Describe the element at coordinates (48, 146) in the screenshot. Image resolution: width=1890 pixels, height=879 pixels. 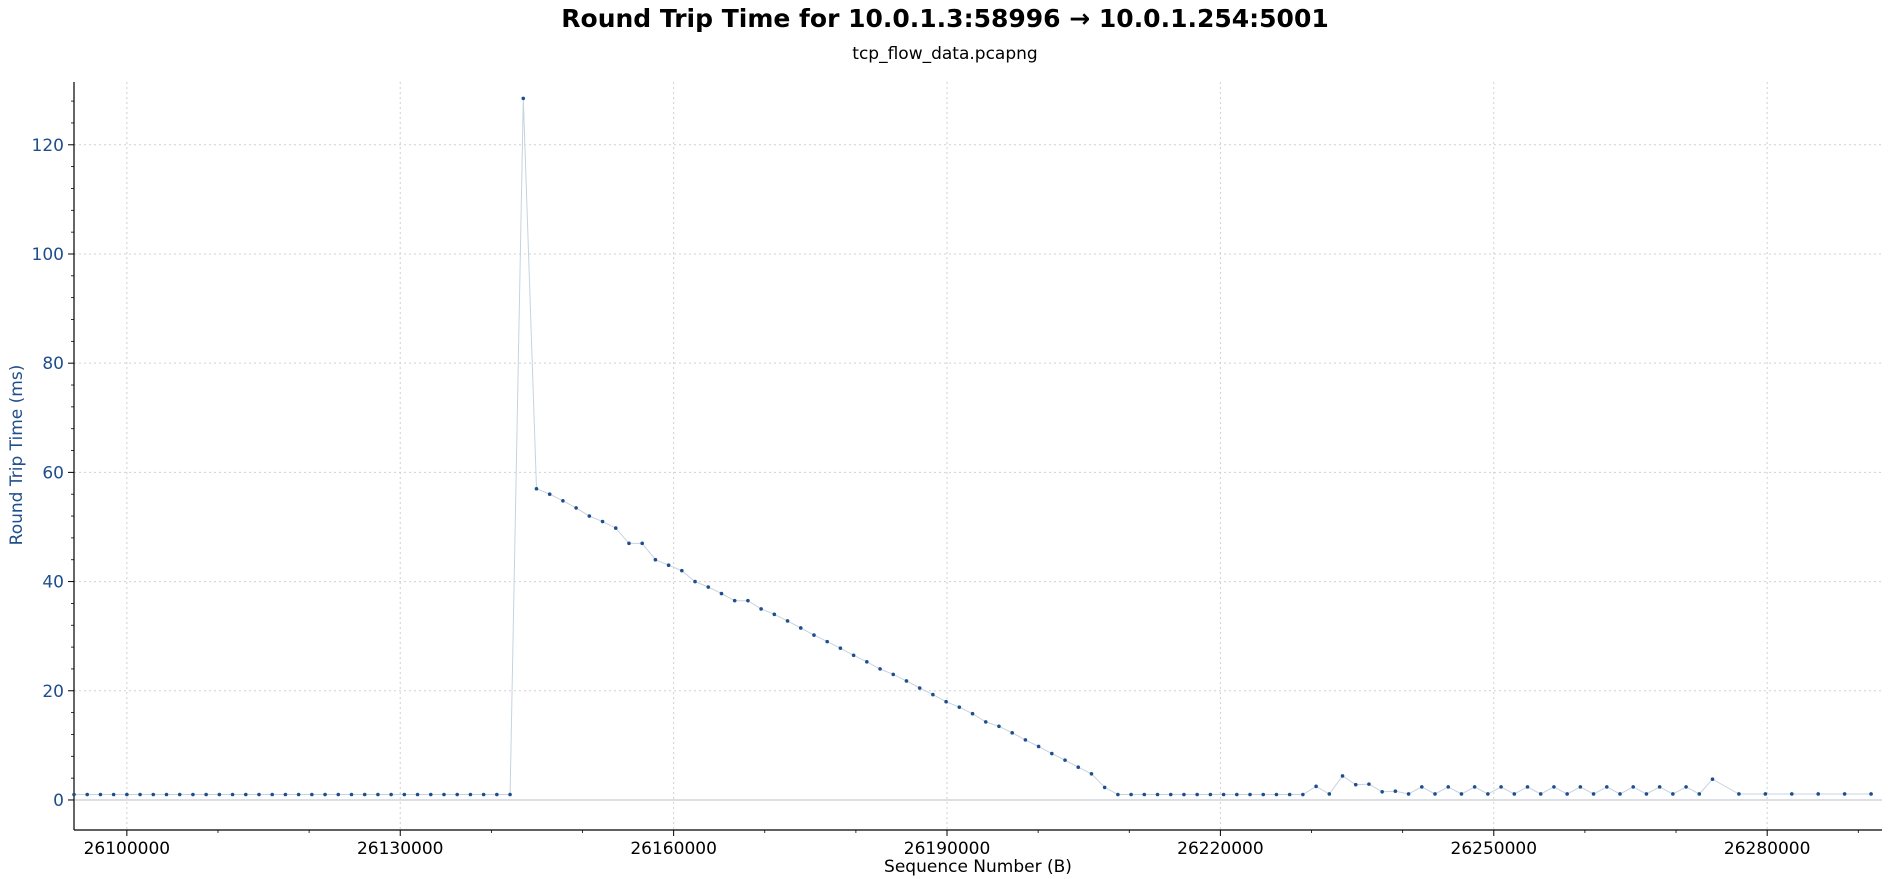
I see `y-tick-label: 120` at that location.